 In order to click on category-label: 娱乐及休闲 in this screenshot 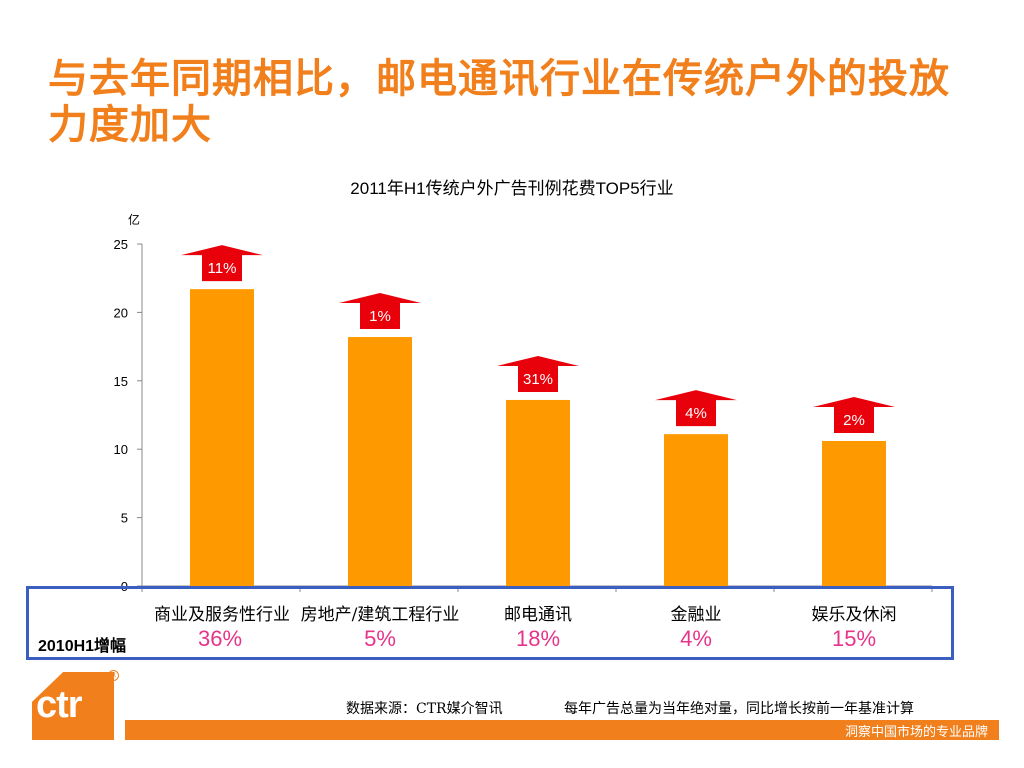, I will do `click(854, 615)`.